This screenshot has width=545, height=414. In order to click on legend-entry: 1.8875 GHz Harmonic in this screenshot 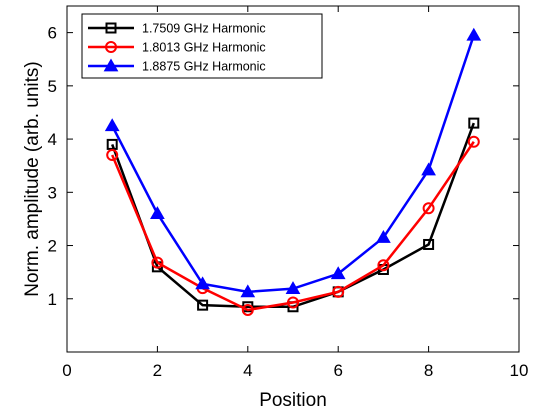, I will do `click(177, 66)`.